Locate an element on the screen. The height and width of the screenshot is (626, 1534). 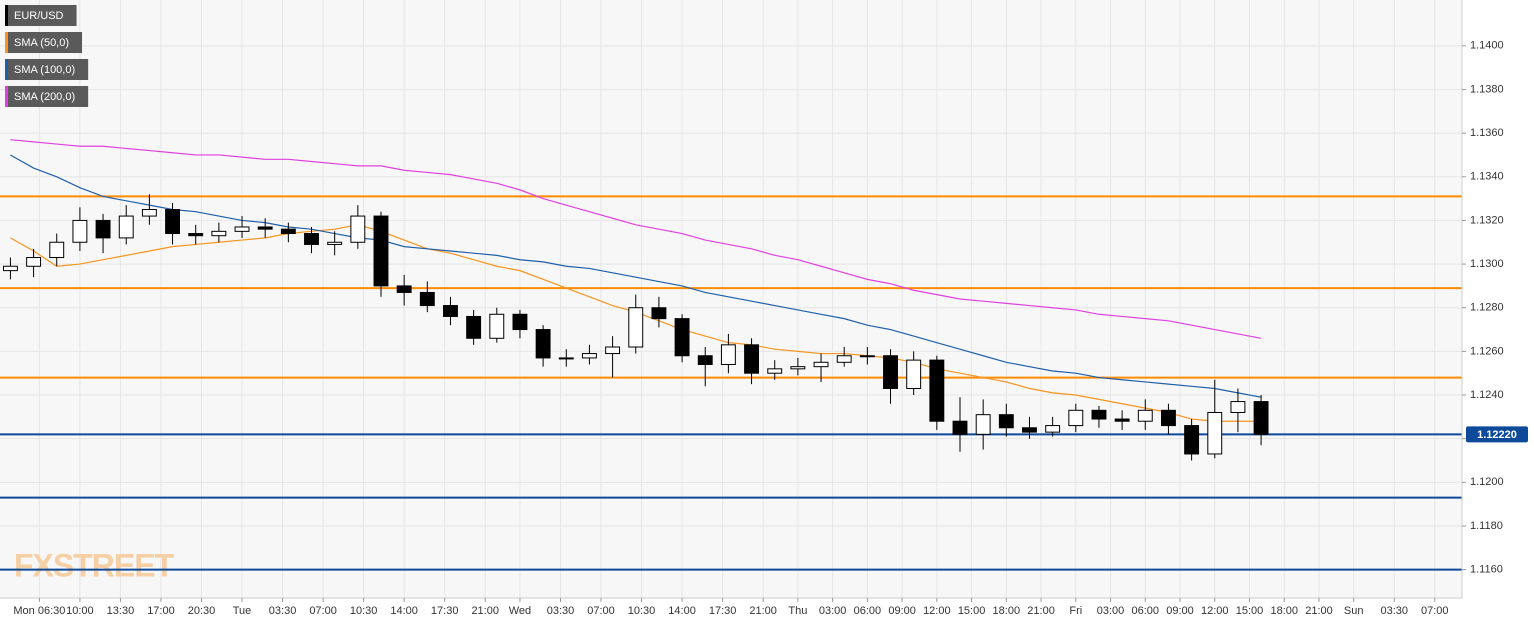
y-tick-label: 1.1200 is located at coordinates (1487, 482).